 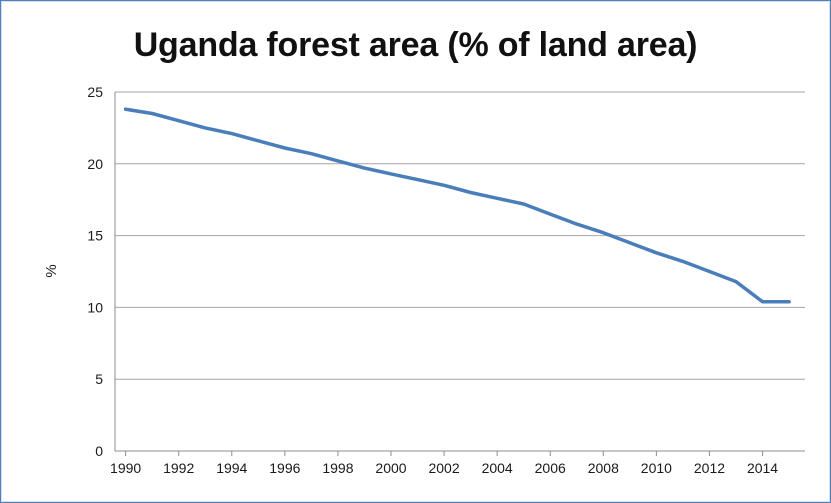 I want to click on x-tick-label: 2010, so click(x=656, y=468).